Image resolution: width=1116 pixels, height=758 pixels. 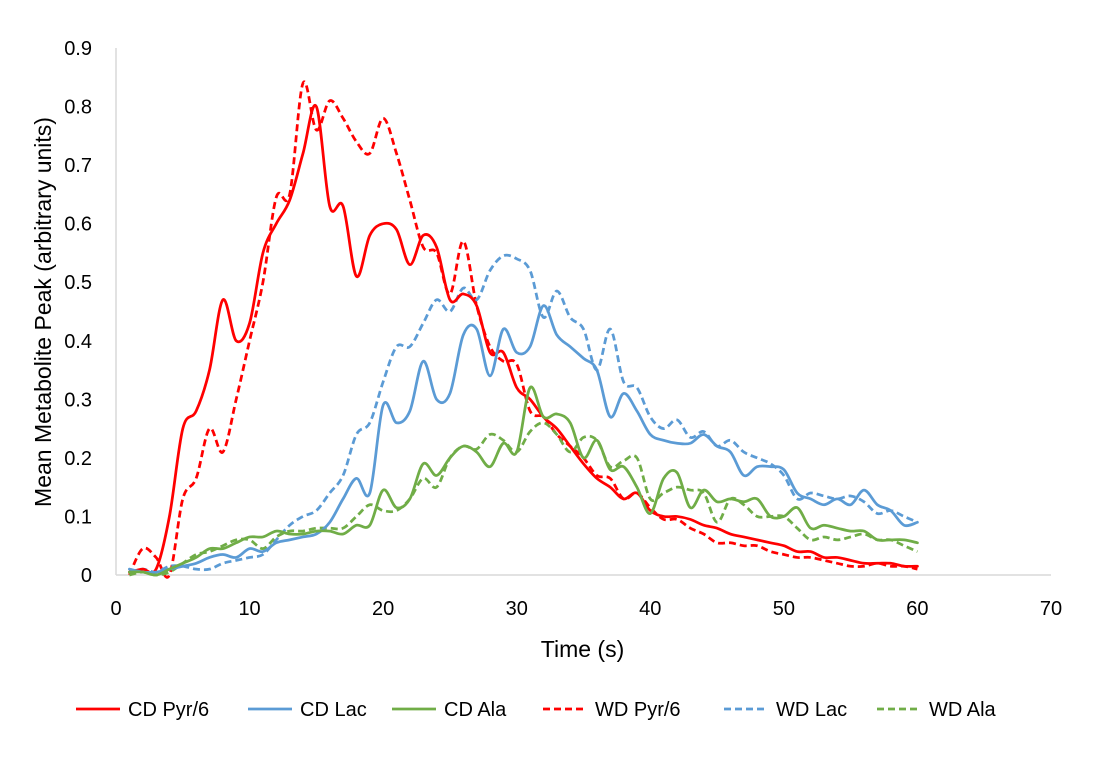 What do you see at coordinates (78, 49) in the screenshot?
I see `y-tick-label: 0.9` at bounding box center [78, 49].